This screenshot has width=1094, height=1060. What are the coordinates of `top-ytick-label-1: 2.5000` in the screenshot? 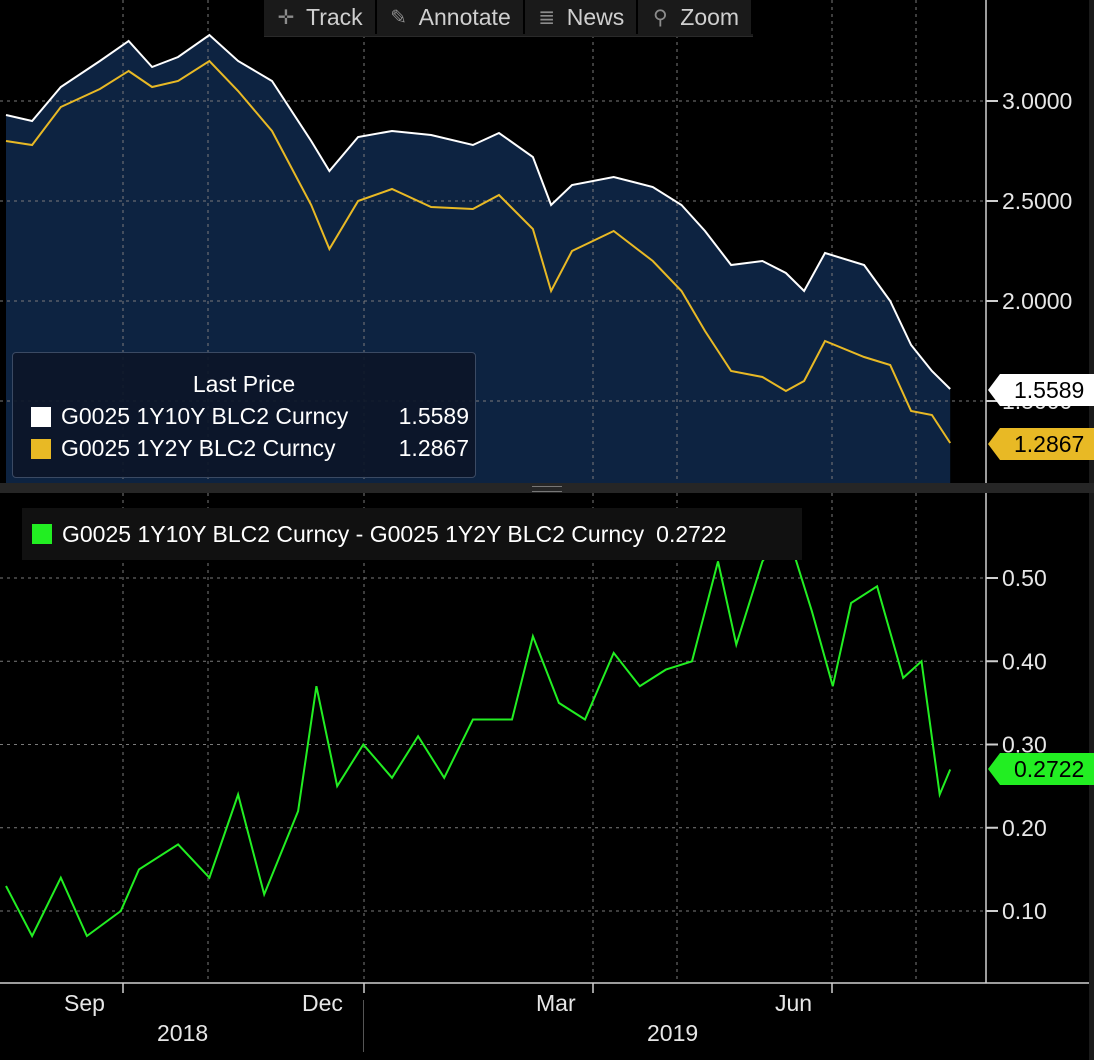 It's located at (1037, 201).